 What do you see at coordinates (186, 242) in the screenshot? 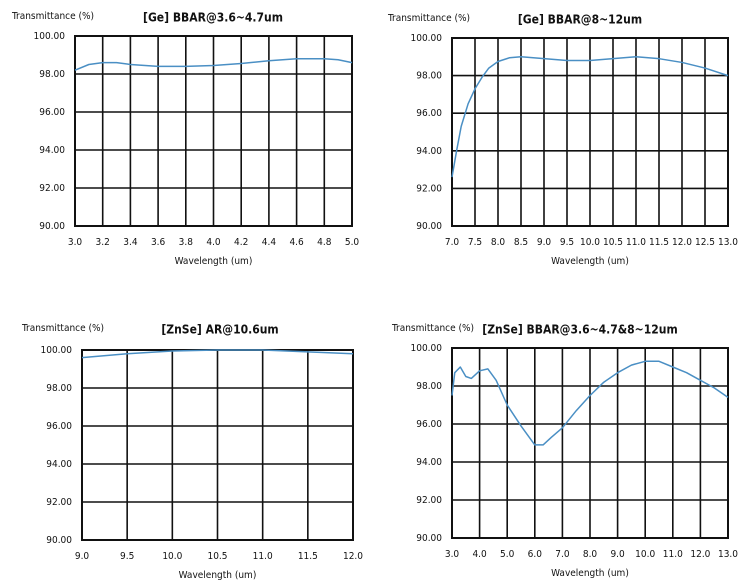
I see `x-tick-label: 3.8` at bounding box center [186, 242].